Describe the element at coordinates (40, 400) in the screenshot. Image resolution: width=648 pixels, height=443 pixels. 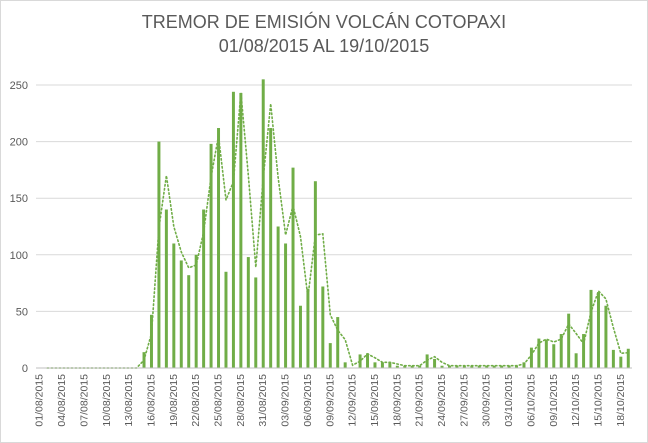
I see `x-tick-label: 01/08/2015` at that location.